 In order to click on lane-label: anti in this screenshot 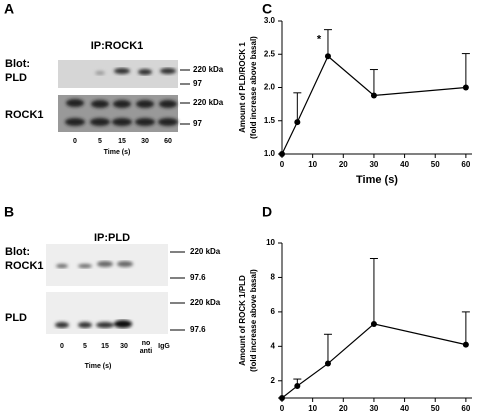, I will do `click(146, 351)`.